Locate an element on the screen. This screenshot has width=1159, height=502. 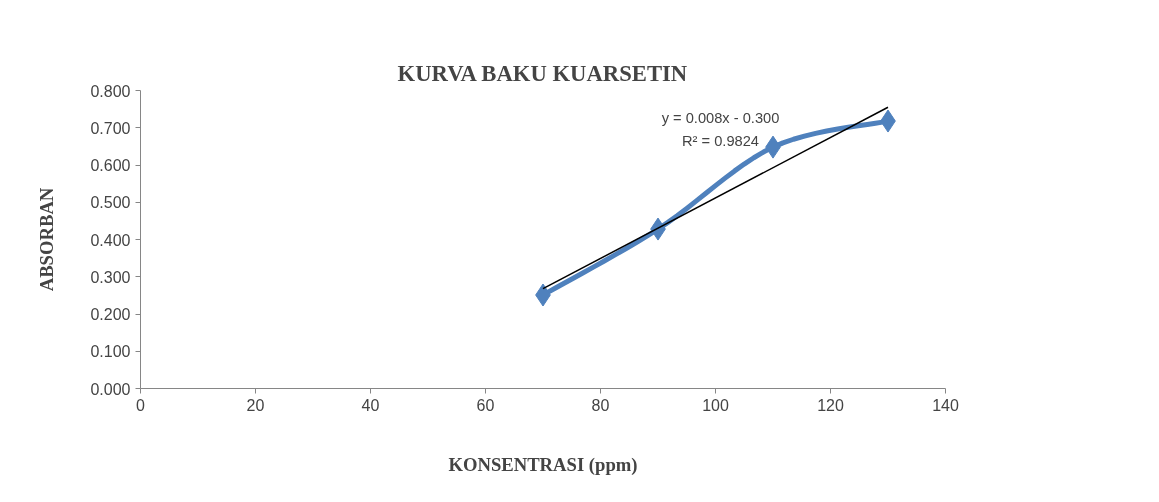
y-tick-label: 0.800 is located at coordinates (110, 91).